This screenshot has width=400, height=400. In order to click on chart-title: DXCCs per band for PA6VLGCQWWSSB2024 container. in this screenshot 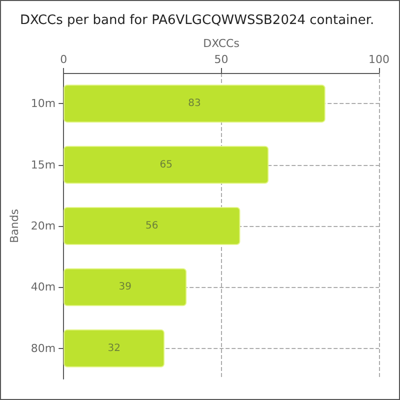, I will do `click(197, 20)`.